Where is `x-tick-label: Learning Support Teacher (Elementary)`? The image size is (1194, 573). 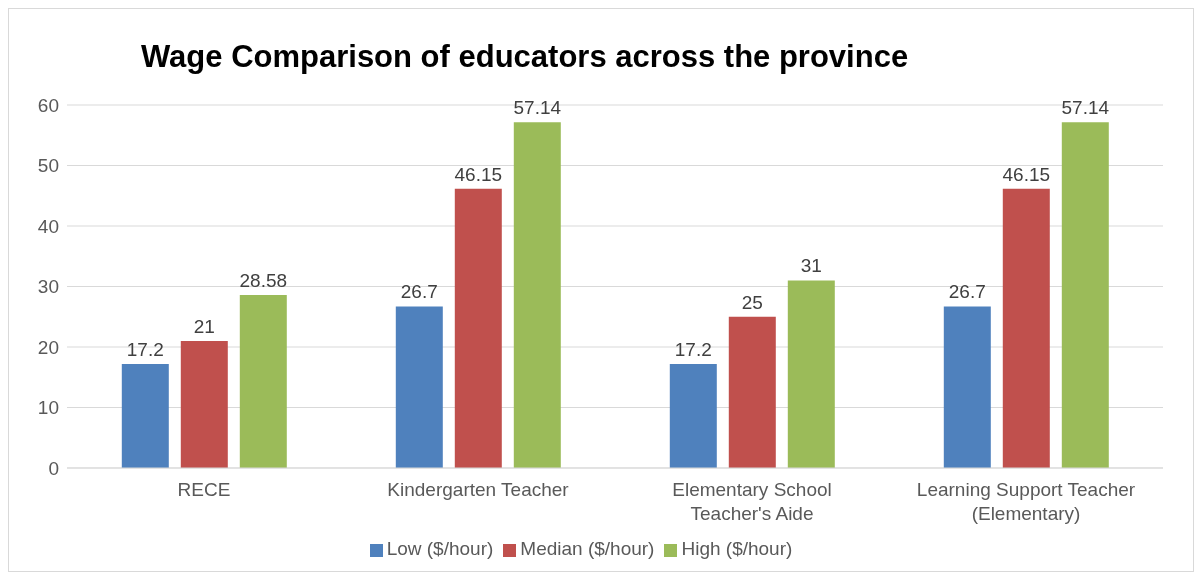
x-tick-label: Learning Support Teacher (Elementary) is located at coordinates (1026, 501).